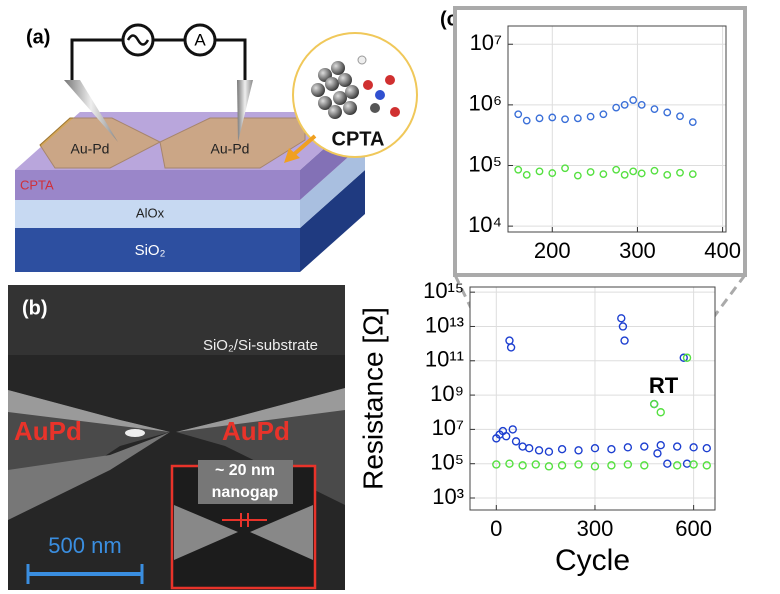  Describe the element at coordinates (486, 42) in the screenshot. I see `y-tick-label: 10⁷` at that location.